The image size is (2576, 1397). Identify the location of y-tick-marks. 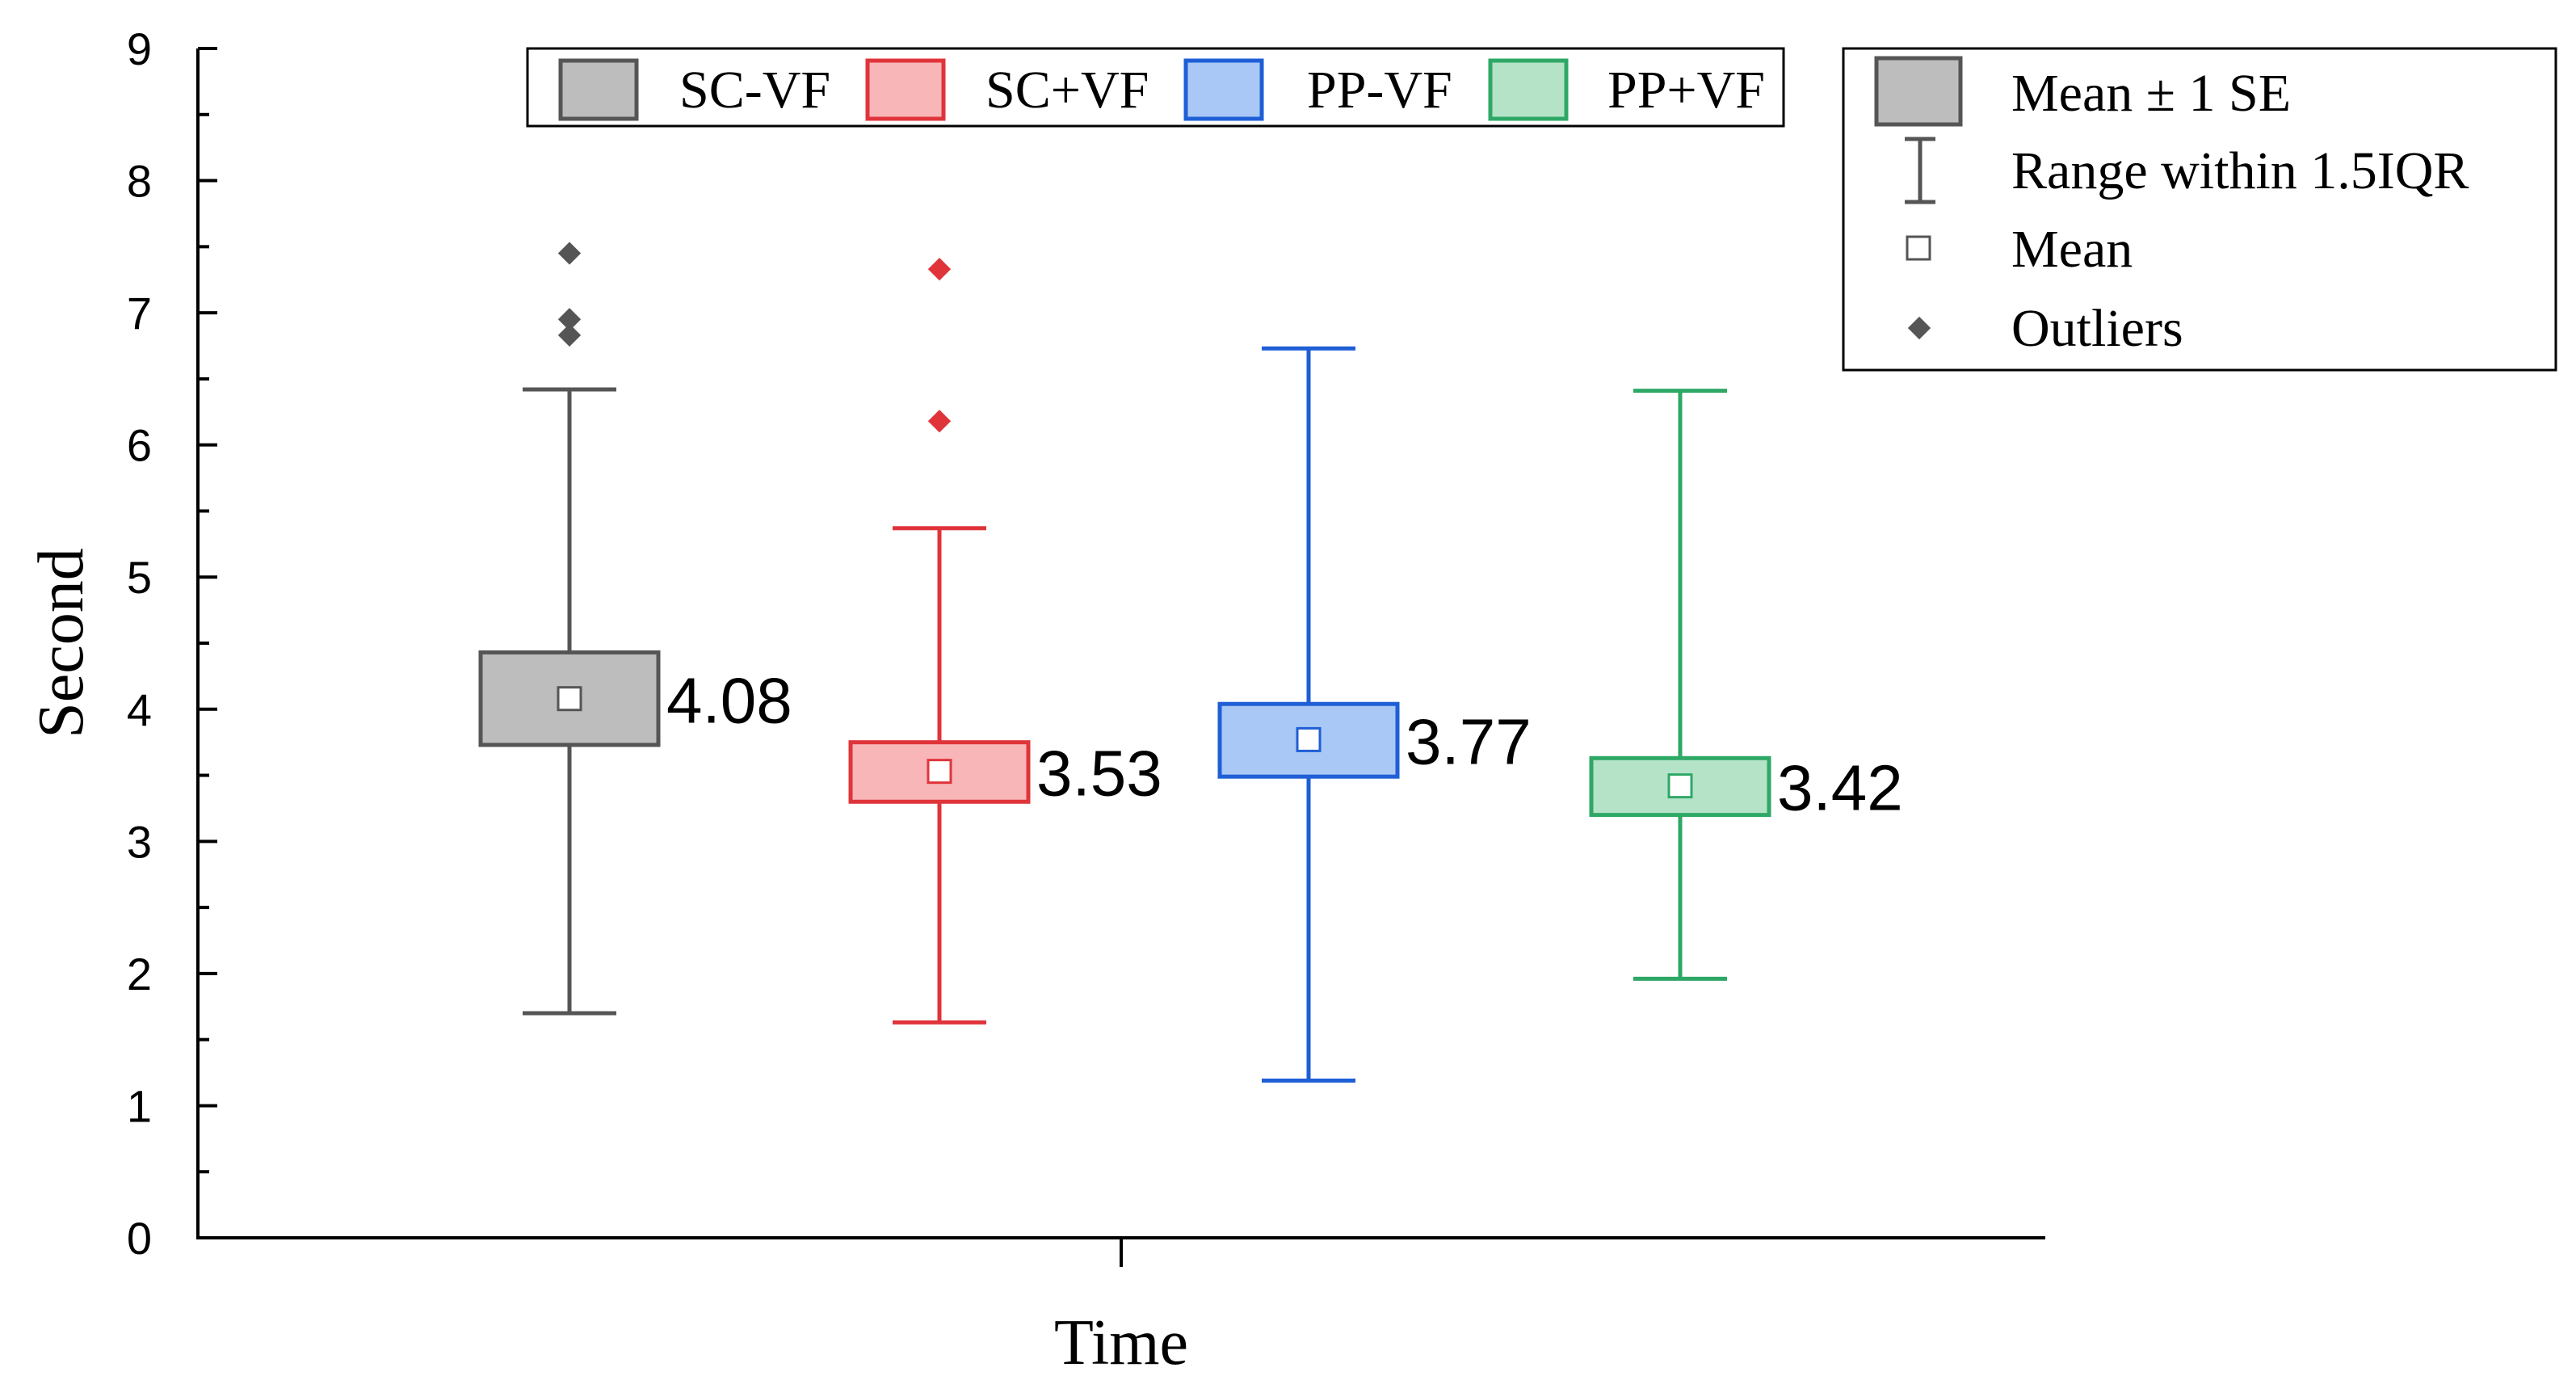
(207, 643).